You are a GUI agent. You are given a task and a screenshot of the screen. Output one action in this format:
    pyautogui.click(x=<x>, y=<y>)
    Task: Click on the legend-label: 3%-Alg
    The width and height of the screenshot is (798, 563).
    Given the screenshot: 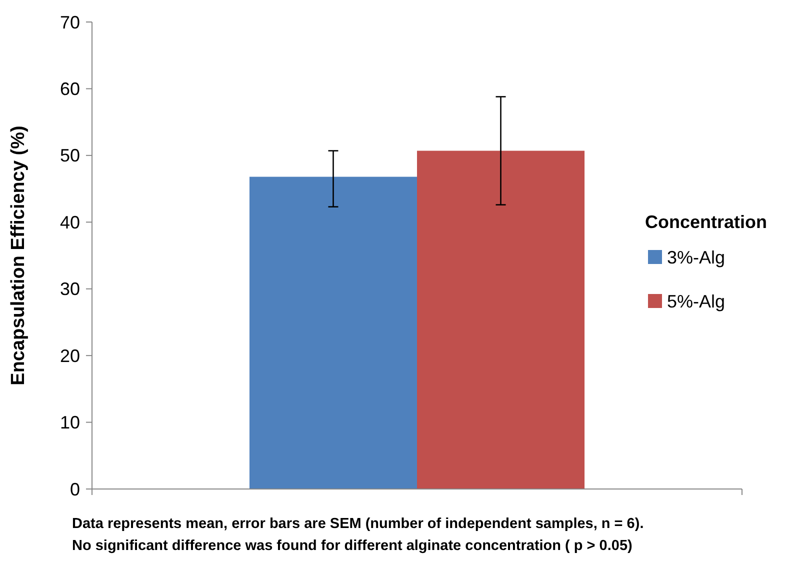 What is the action you would take?
    pyautogui.click(x=696, y=257)
    